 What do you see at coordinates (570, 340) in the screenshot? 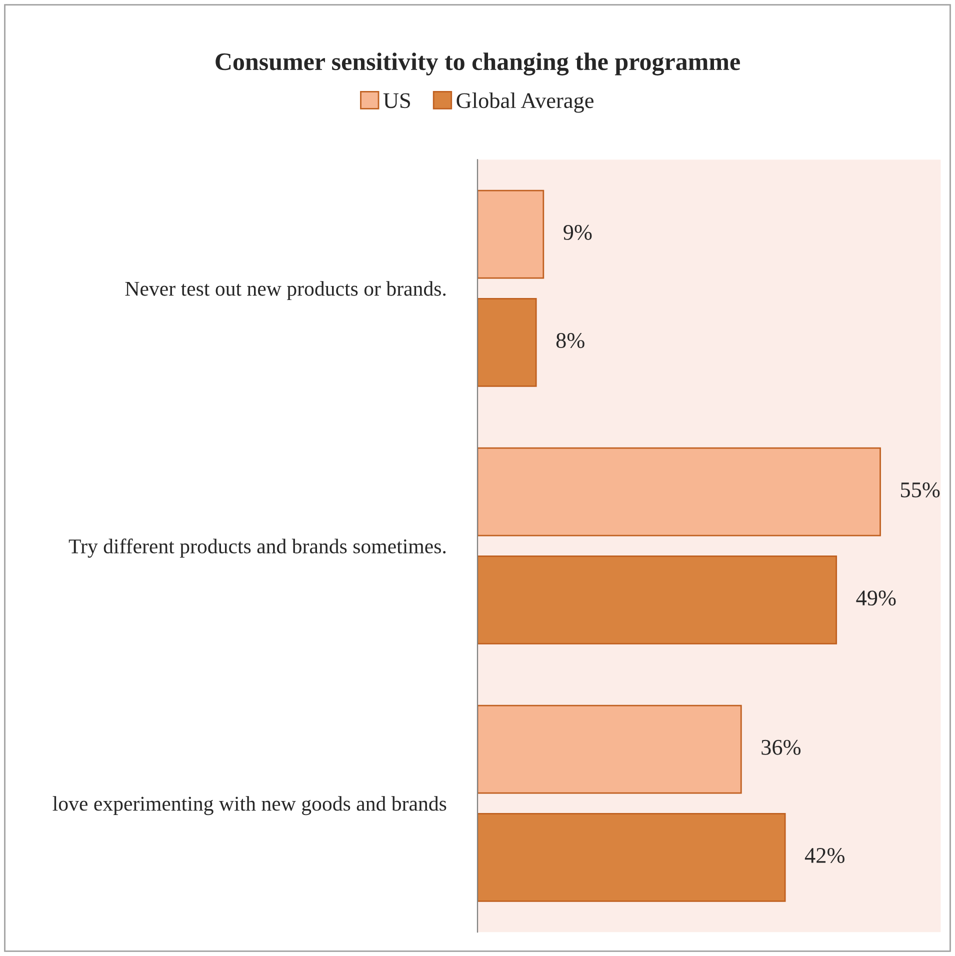
I see `data-label: 8%` at bounding box center [570, 340].